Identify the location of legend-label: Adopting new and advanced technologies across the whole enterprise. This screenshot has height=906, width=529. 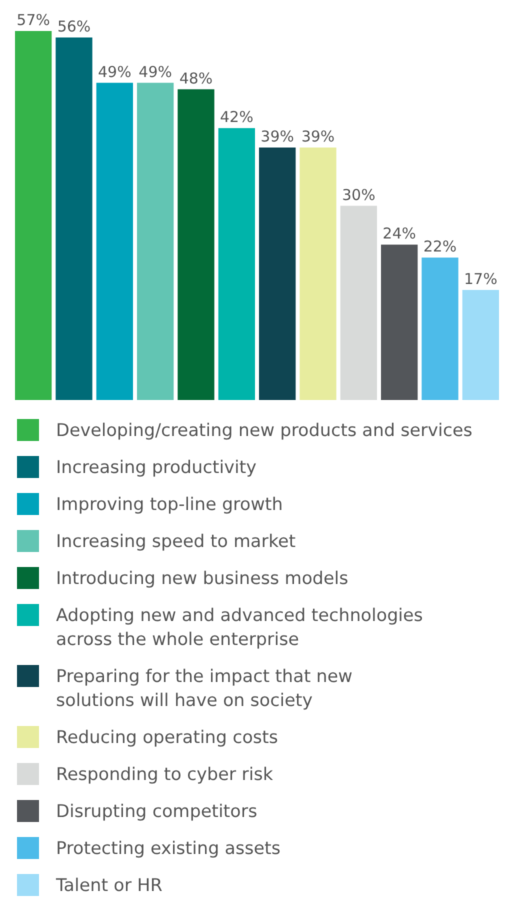
(239, 628).